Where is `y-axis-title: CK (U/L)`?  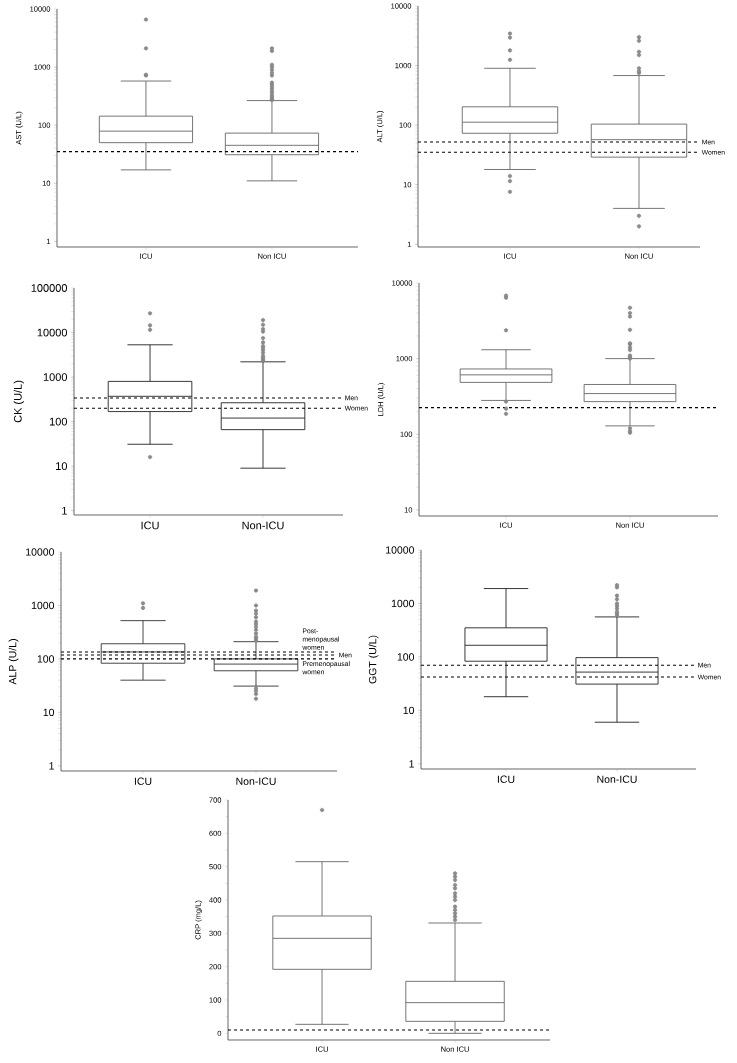 y-axis-title: CK (U/L) is located at coordinates (18, 401).